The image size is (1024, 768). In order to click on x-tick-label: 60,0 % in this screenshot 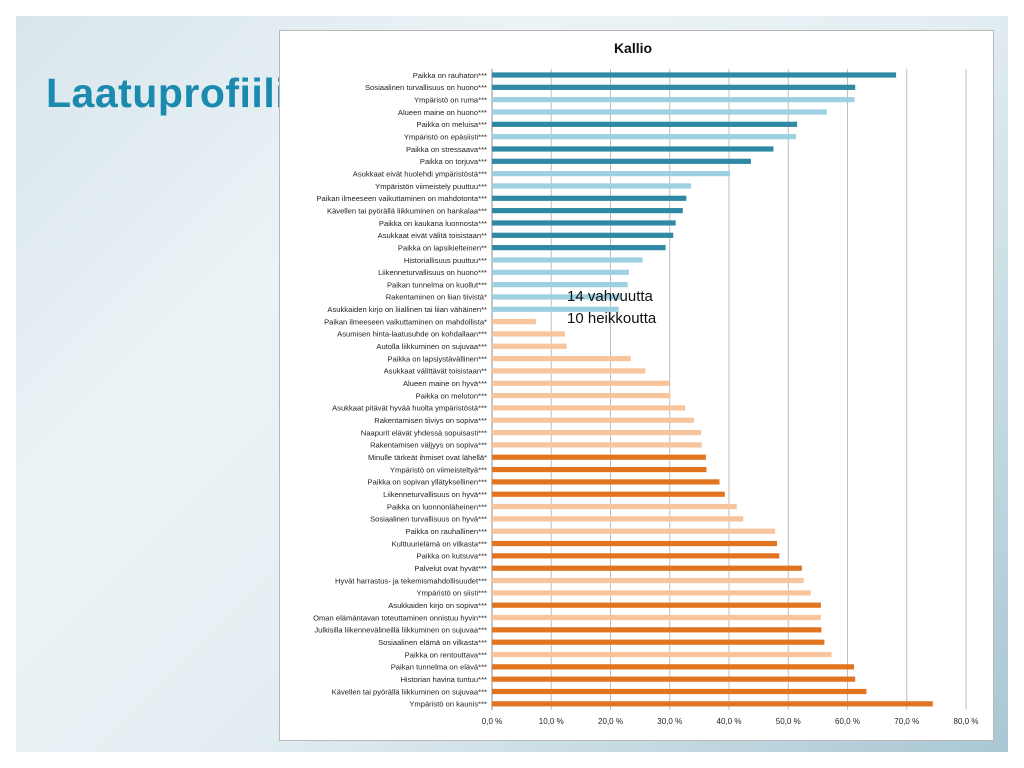, I will do `click(847, 721)`.